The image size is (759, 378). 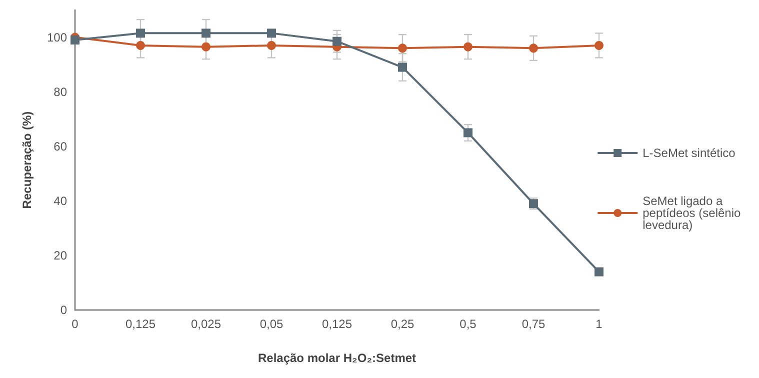 I want to click on y-tick-label: 80, so click(x=61, y=91).